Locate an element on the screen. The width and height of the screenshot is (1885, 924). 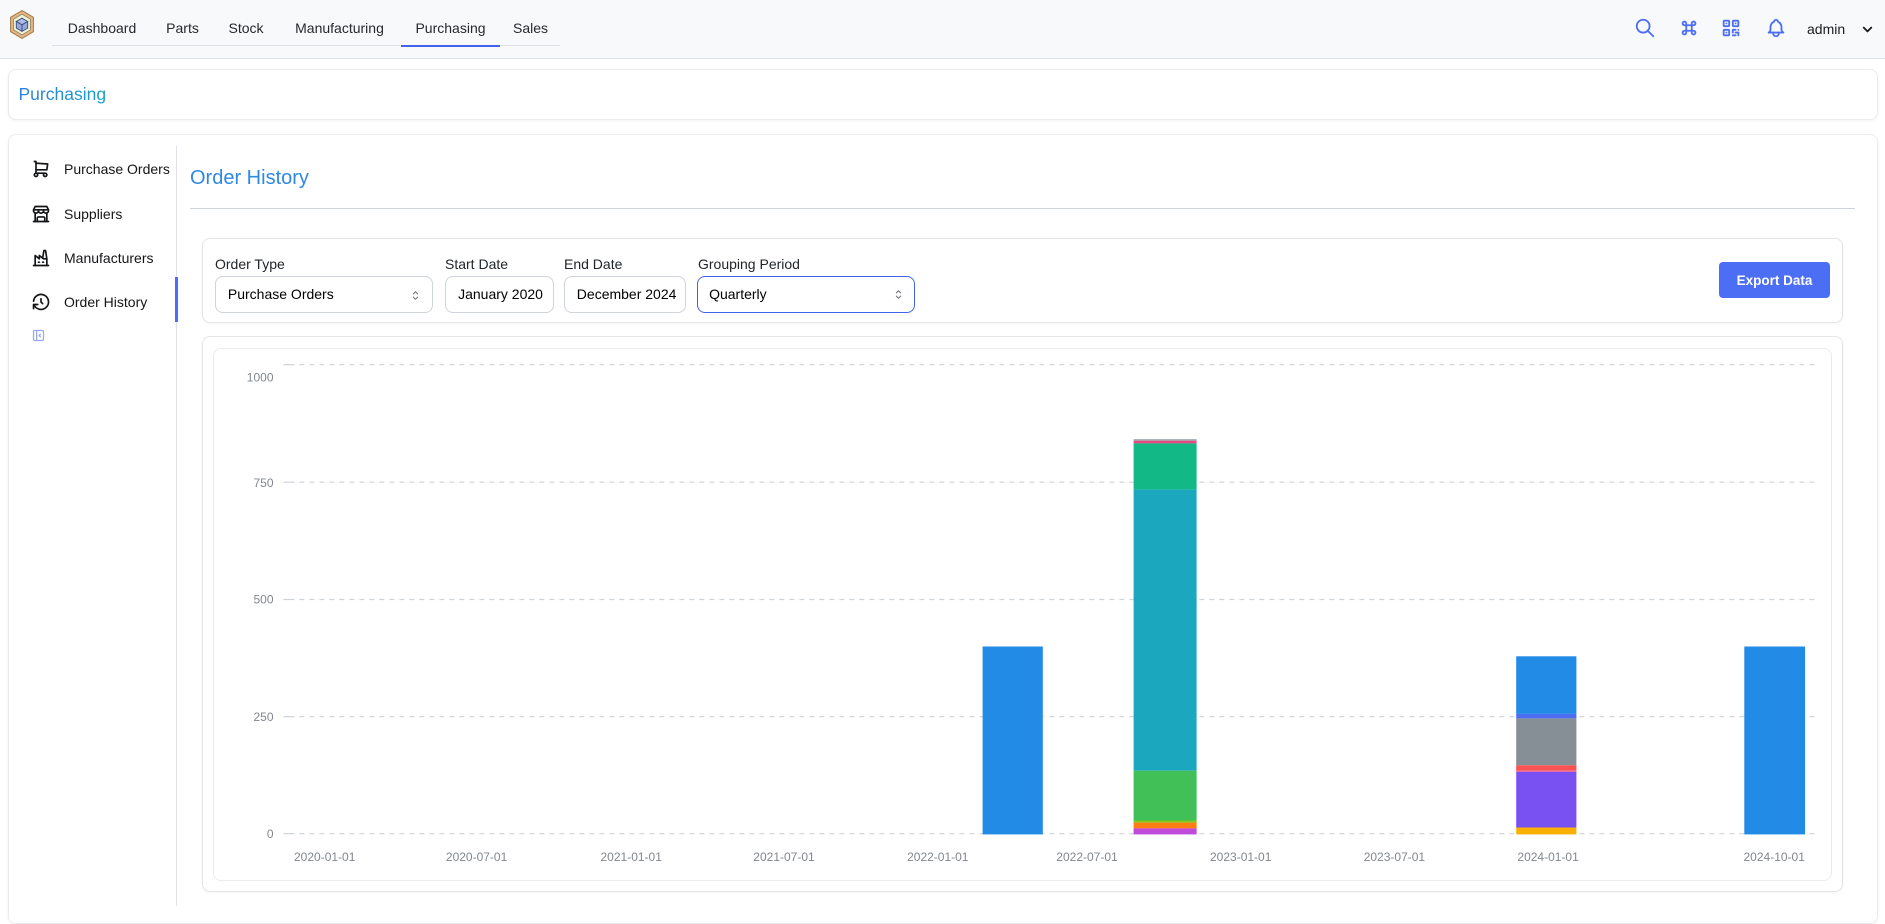
svg-text: 0 is located at coordinates (270, 834).